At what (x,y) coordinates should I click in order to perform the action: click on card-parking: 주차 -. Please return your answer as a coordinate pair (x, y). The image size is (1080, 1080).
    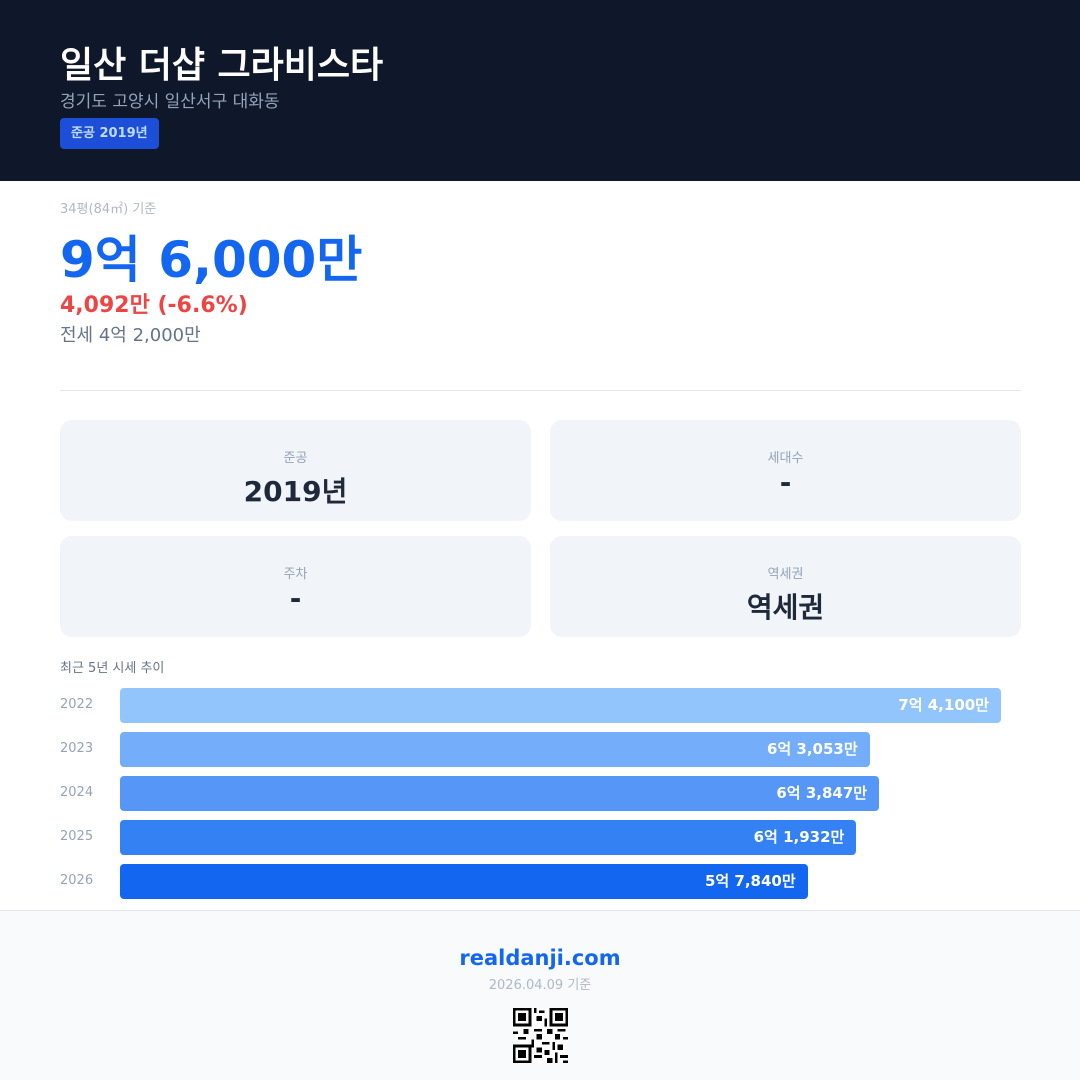
    Looking at the image, I should click on (295, 586).